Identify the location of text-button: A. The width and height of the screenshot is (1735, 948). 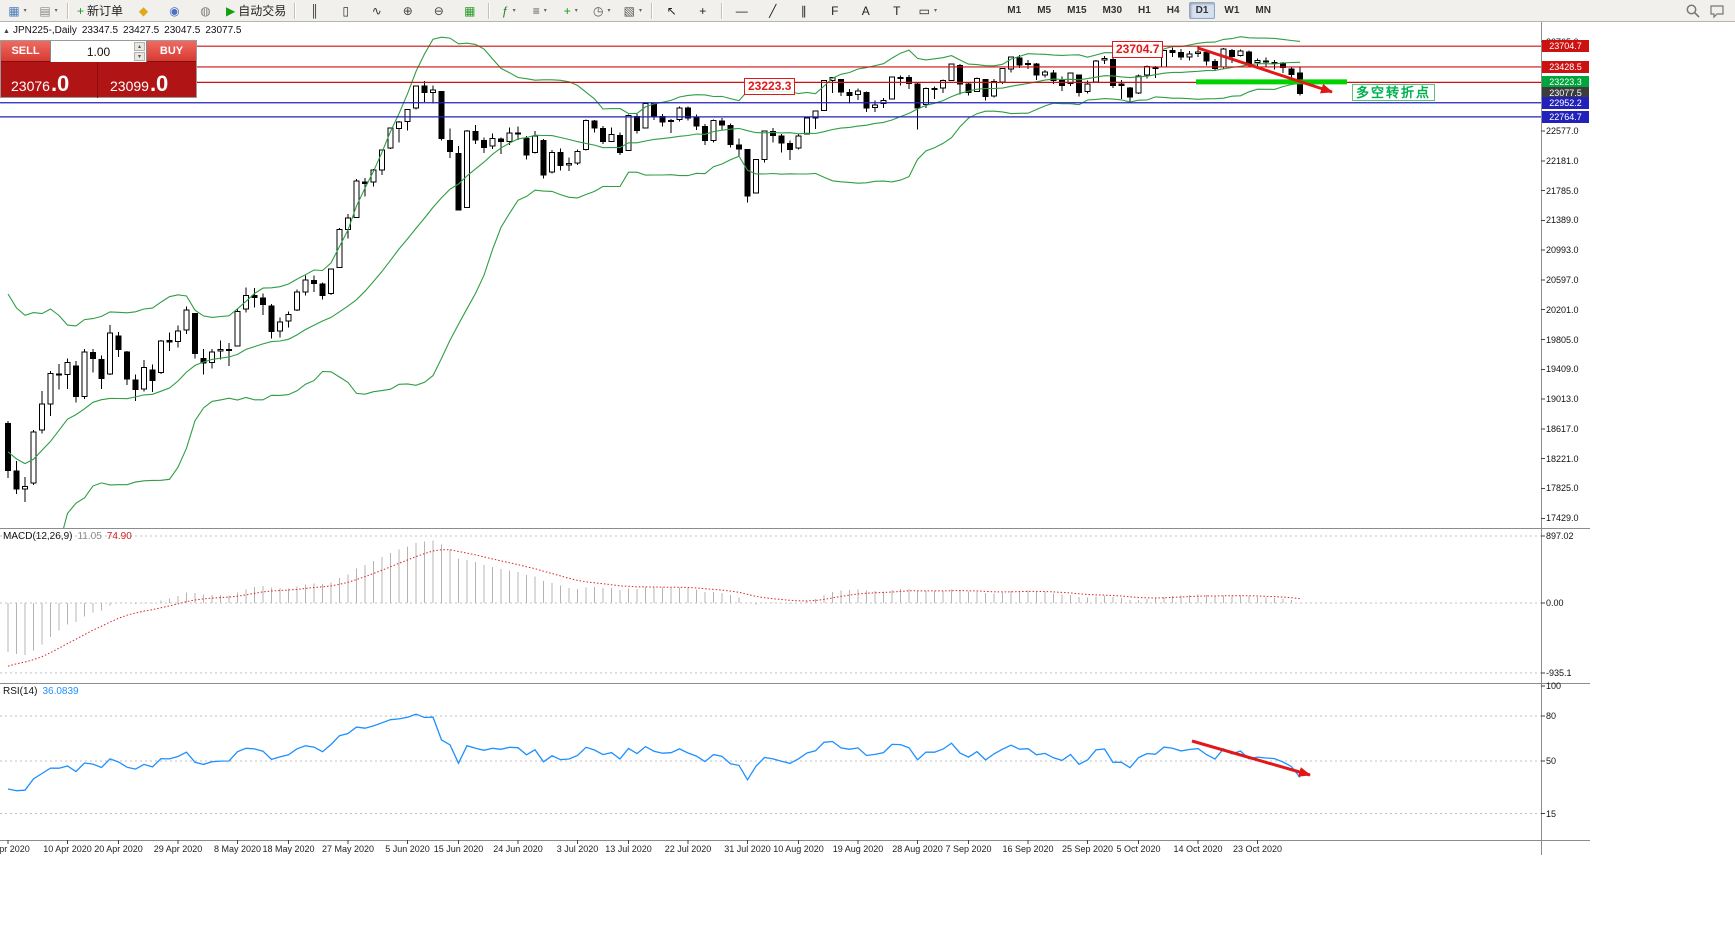
(865, 10).